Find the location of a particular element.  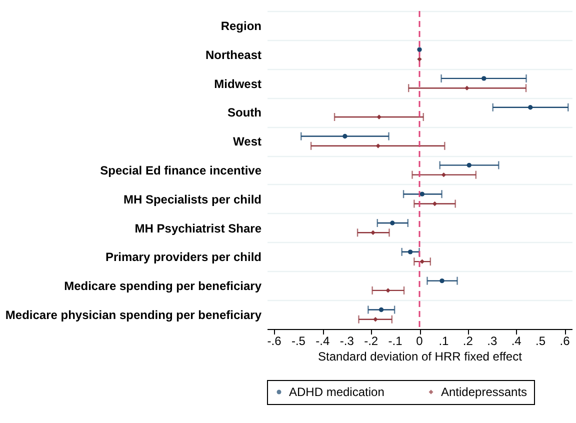

x-tick-label: 0 is located at coordinates (420, 341).